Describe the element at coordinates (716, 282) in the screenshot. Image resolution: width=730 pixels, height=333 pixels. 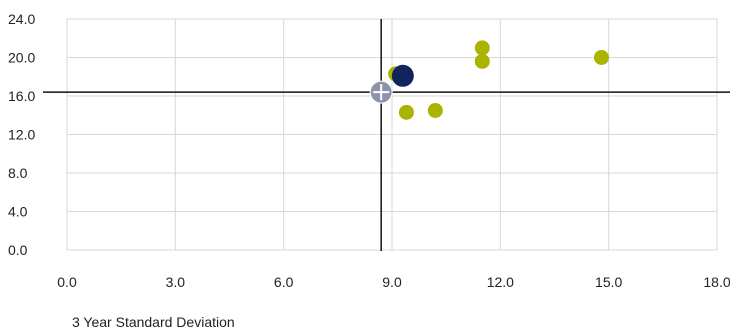
I see `x-tick-label: 18.0` at that location.